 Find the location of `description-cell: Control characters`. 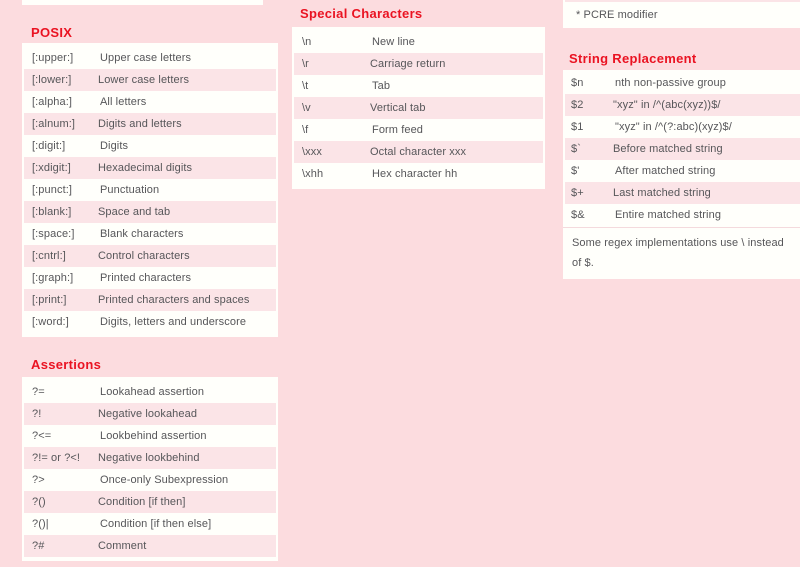

description-cell: Control characters is located at coordinates (144, 256).